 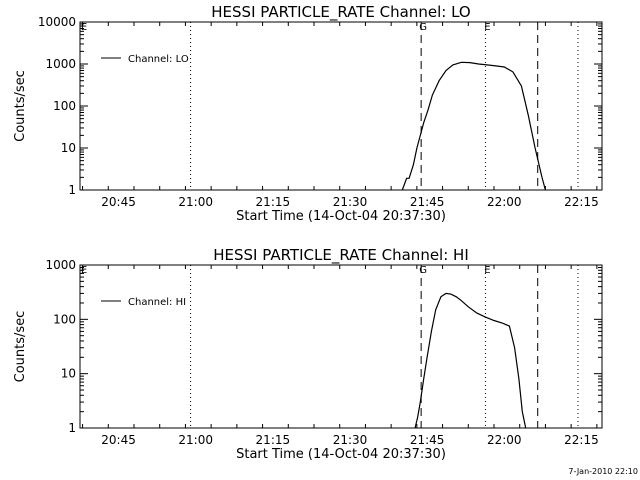 I want to click on series-line-hi, so click(x=470, y=360).